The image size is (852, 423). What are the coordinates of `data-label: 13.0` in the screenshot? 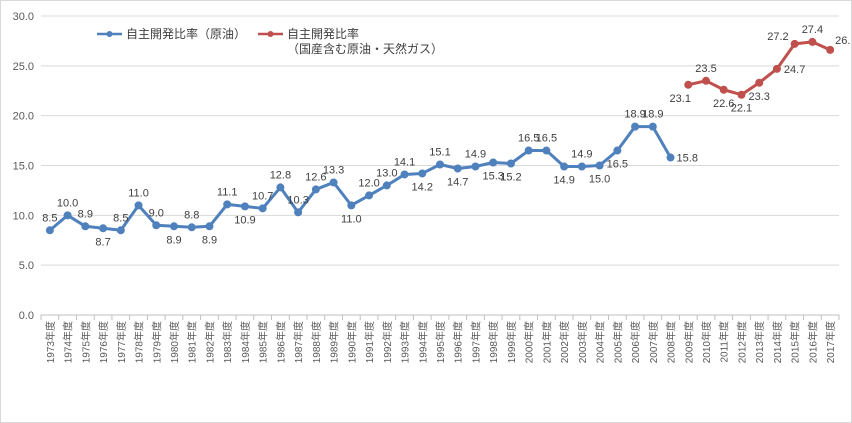 It's located at (386, 173).